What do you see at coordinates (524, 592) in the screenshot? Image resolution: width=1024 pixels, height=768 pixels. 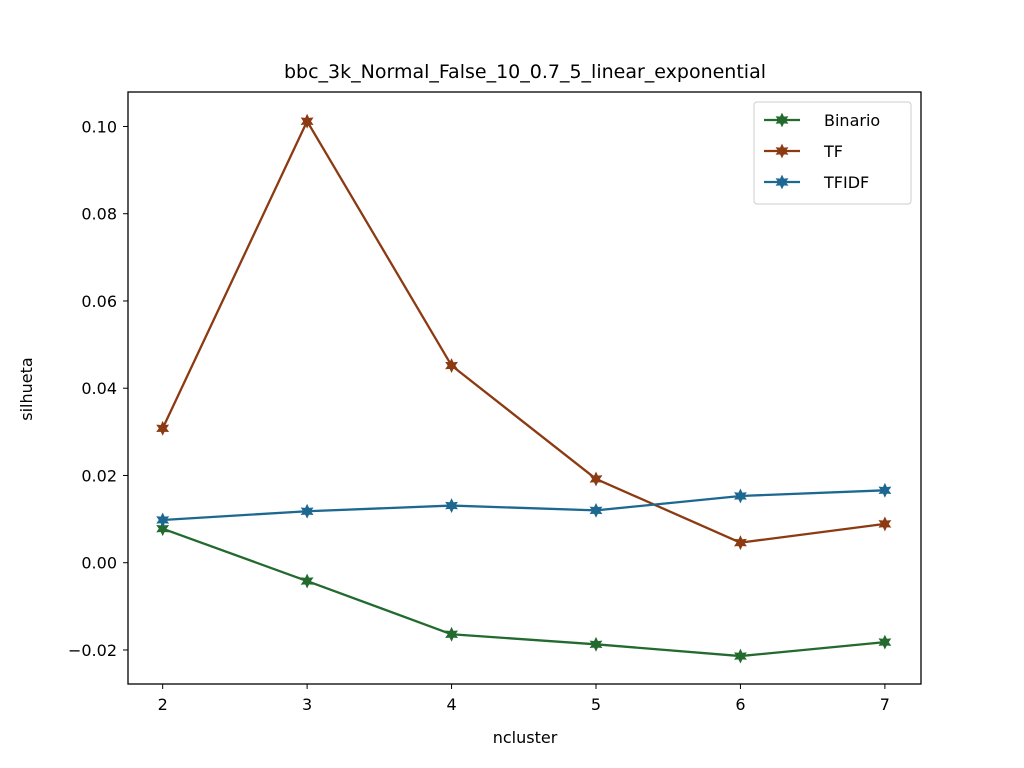 I see `series-line-binario` at bounding box center [524, 592].